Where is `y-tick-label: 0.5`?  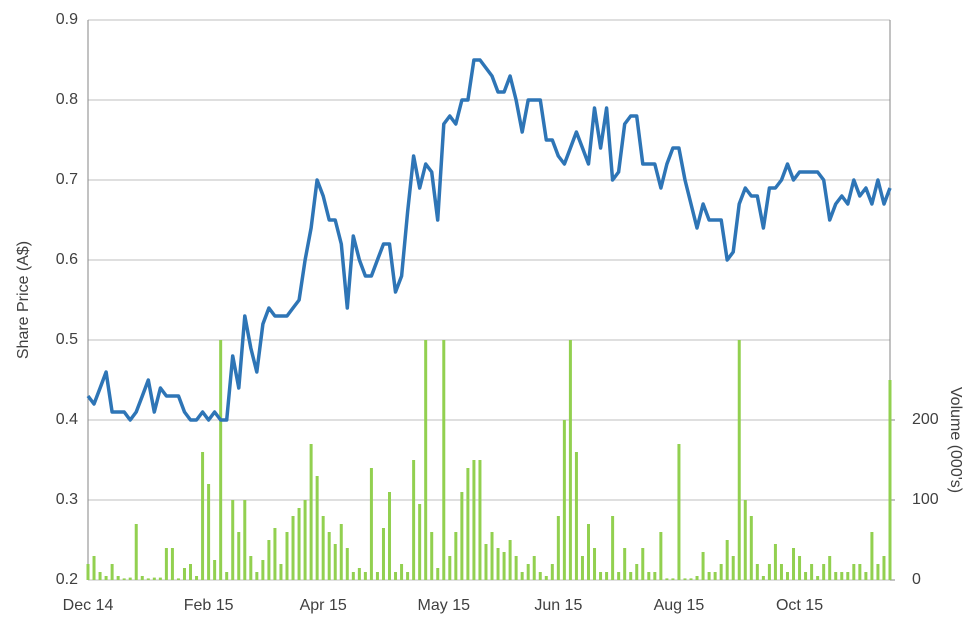
y-tick-label: 0.5 is located at coordinates (67, 339).